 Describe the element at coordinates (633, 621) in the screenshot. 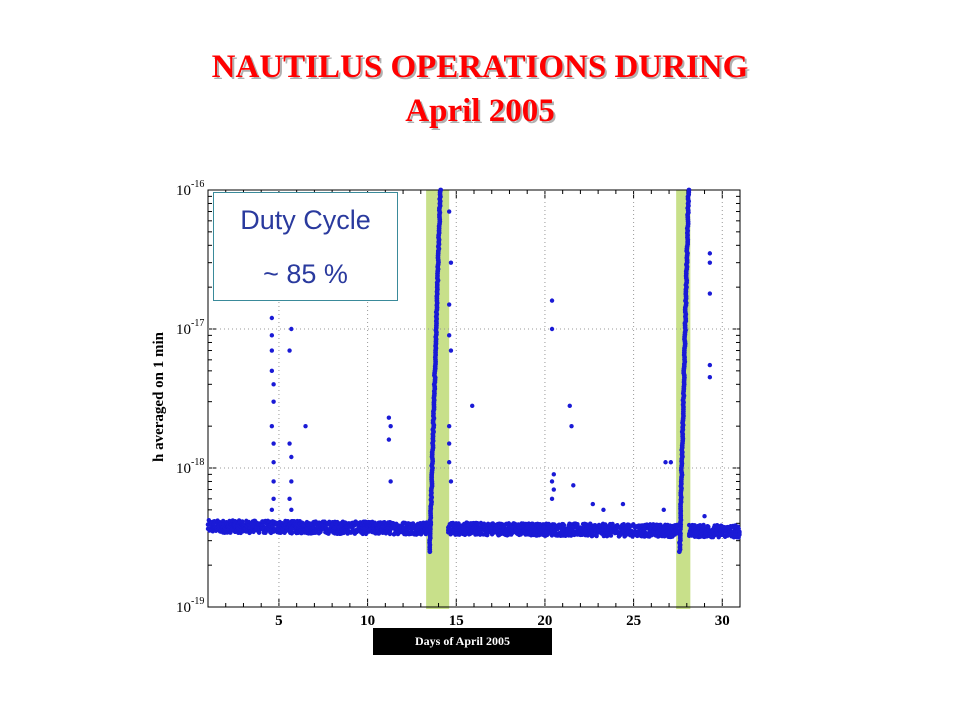

I see `x-tick-label: 25` at that location.